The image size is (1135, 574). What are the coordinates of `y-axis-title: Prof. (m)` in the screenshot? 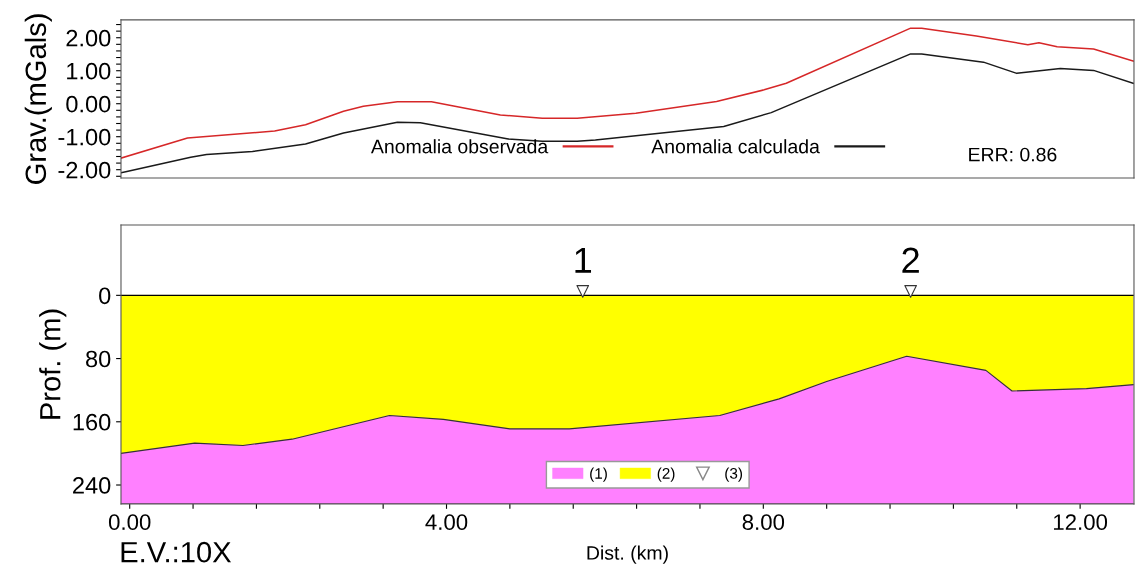 It's located at (53, 364).